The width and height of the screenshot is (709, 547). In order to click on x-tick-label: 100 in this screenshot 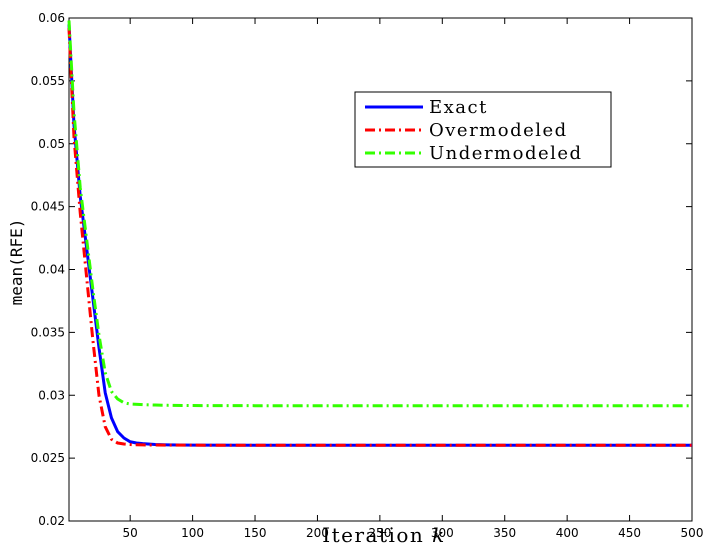, I will do `click(192, 533)`.